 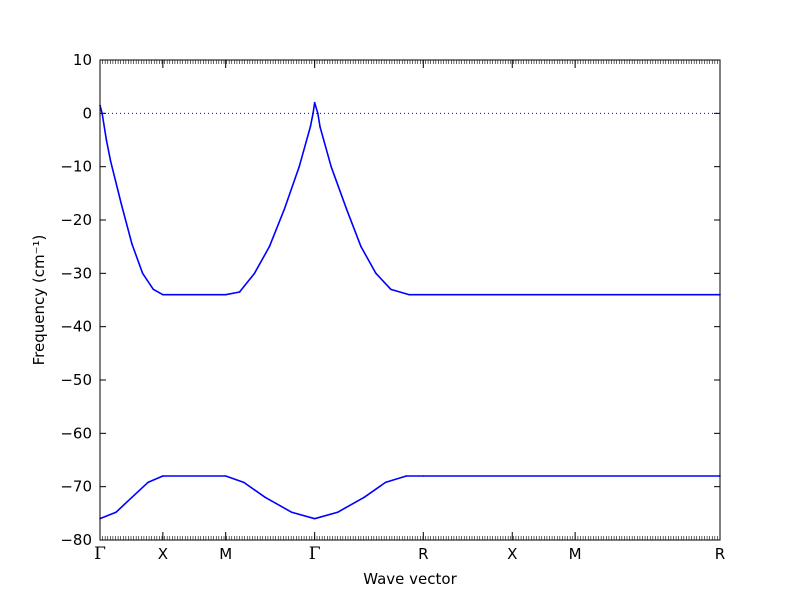 What do you see at coordinates (39, 300) in the screenshot?
I see `y-axis-label: Frequency (cm⁻¹)` at bounding box center [39, 300].